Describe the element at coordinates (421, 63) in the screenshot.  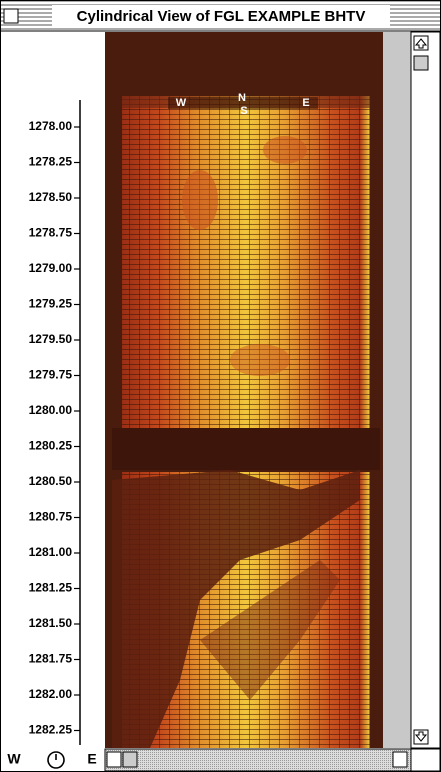
I see `scroll-thumb` at that location.